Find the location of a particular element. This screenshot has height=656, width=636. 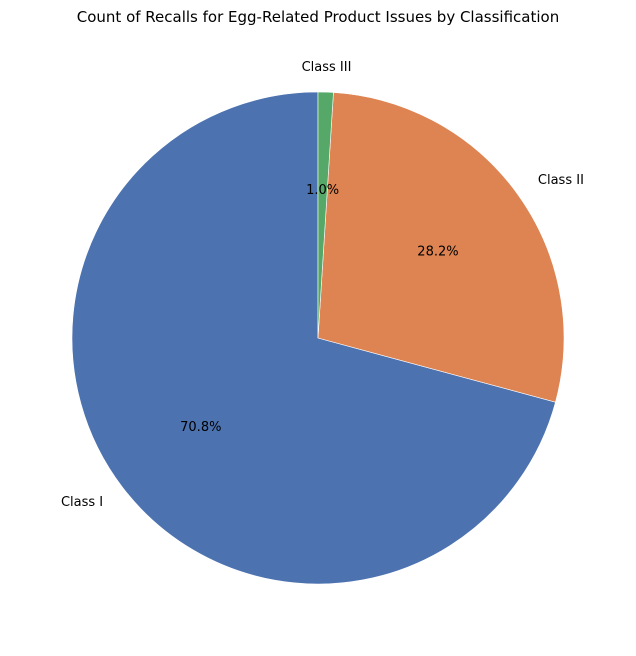

pct-label-class-iii: 1.0% is located at coordinates (322, 190).